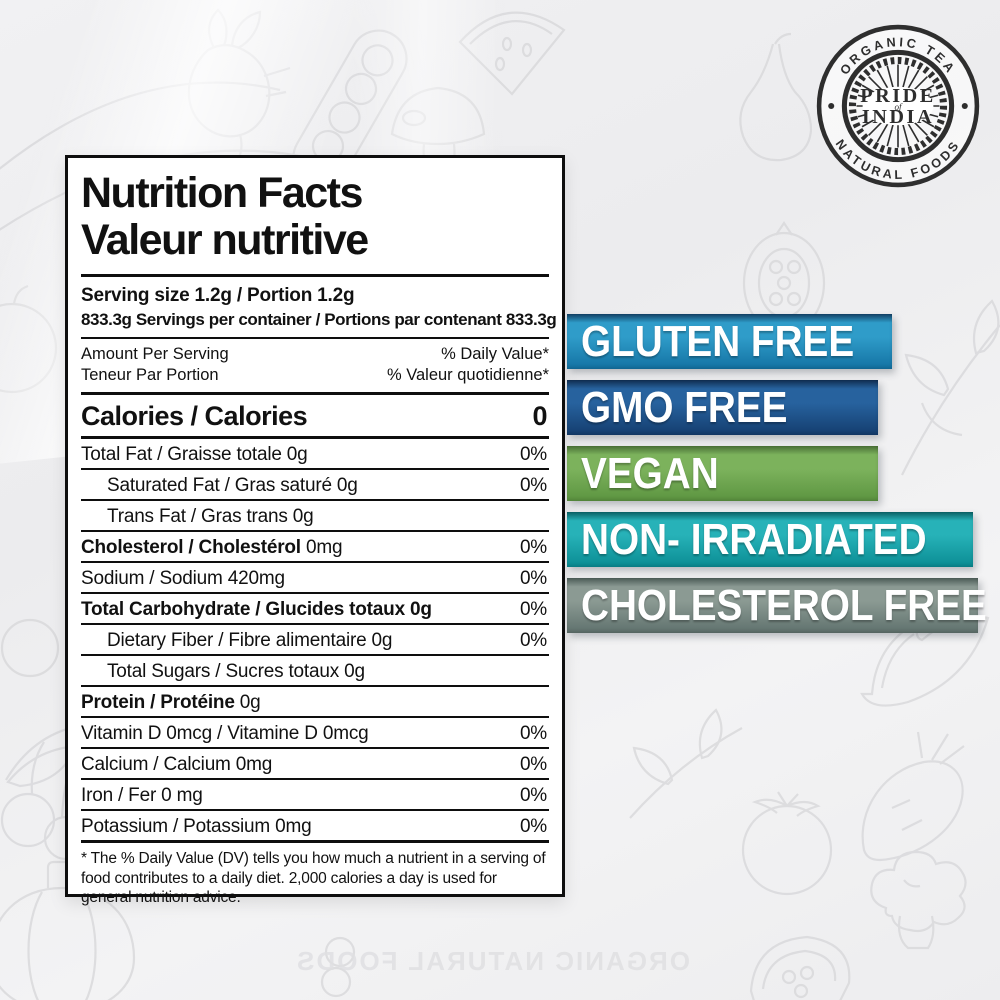  I want to click on badge-non-irradiated: NON- IRRADIATED, so click(770, 539).